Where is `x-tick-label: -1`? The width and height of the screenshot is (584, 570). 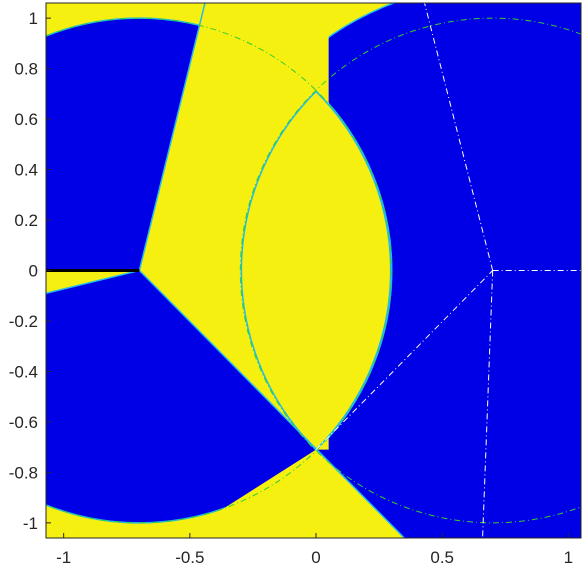 x-tick-label: -1 is located at coordinates (63, 557).